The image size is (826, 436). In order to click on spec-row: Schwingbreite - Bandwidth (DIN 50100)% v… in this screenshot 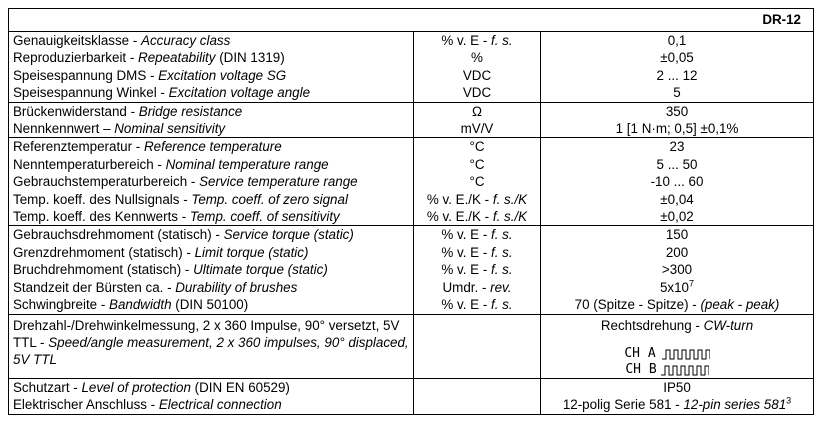, I will do `click(411, 305)`.